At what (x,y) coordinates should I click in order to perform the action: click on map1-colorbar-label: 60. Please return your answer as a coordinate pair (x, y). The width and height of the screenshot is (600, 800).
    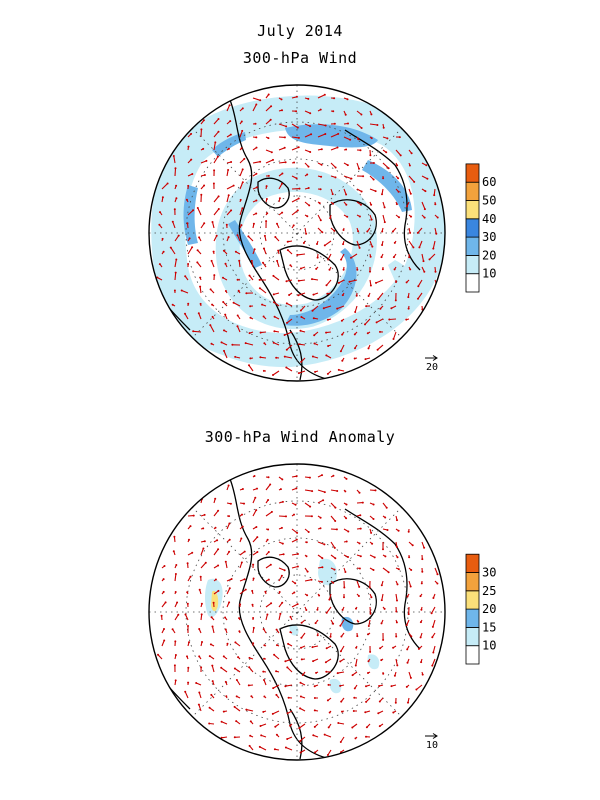
    Looking at the image, I should click on (489, 182).